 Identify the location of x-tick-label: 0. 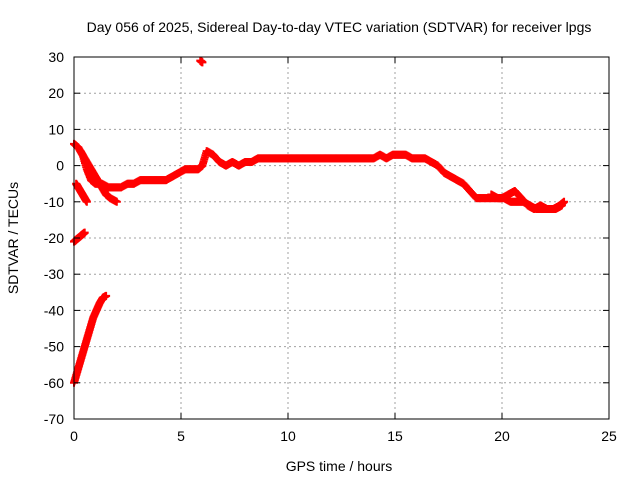
(74, 436).